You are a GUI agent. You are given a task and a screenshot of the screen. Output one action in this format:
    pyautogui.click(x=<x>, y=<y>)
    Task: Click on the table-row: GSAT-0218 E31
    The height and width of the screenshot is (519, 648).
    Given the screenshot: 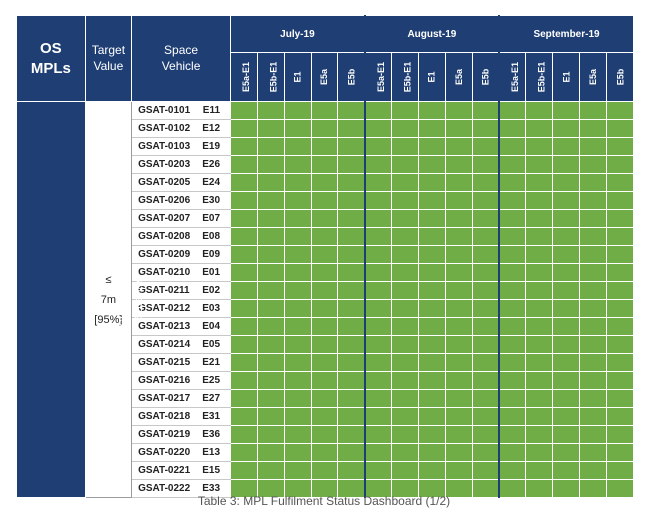 What is the action you would take?
    pyautogui.click(x=326, y=416)
    